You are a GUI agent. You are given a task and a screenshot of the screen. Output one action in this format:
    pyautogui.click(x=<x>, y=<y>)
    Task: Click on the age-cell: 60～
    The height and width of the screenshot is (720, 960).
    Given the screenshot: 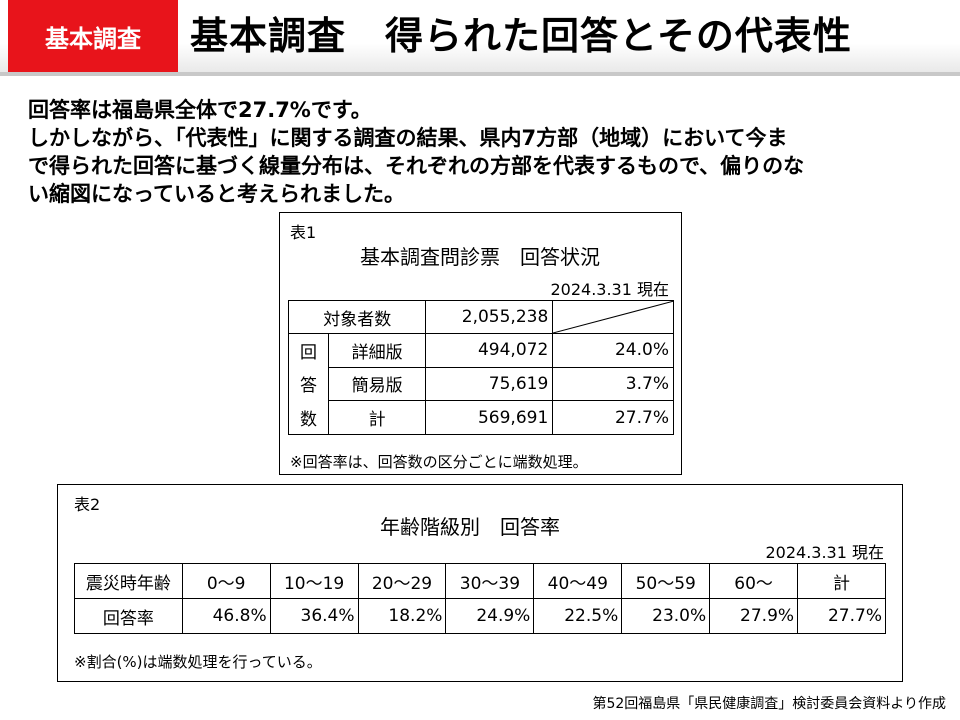 What is the action you would take?
    pyautogui.click(x=754, y=581)
    